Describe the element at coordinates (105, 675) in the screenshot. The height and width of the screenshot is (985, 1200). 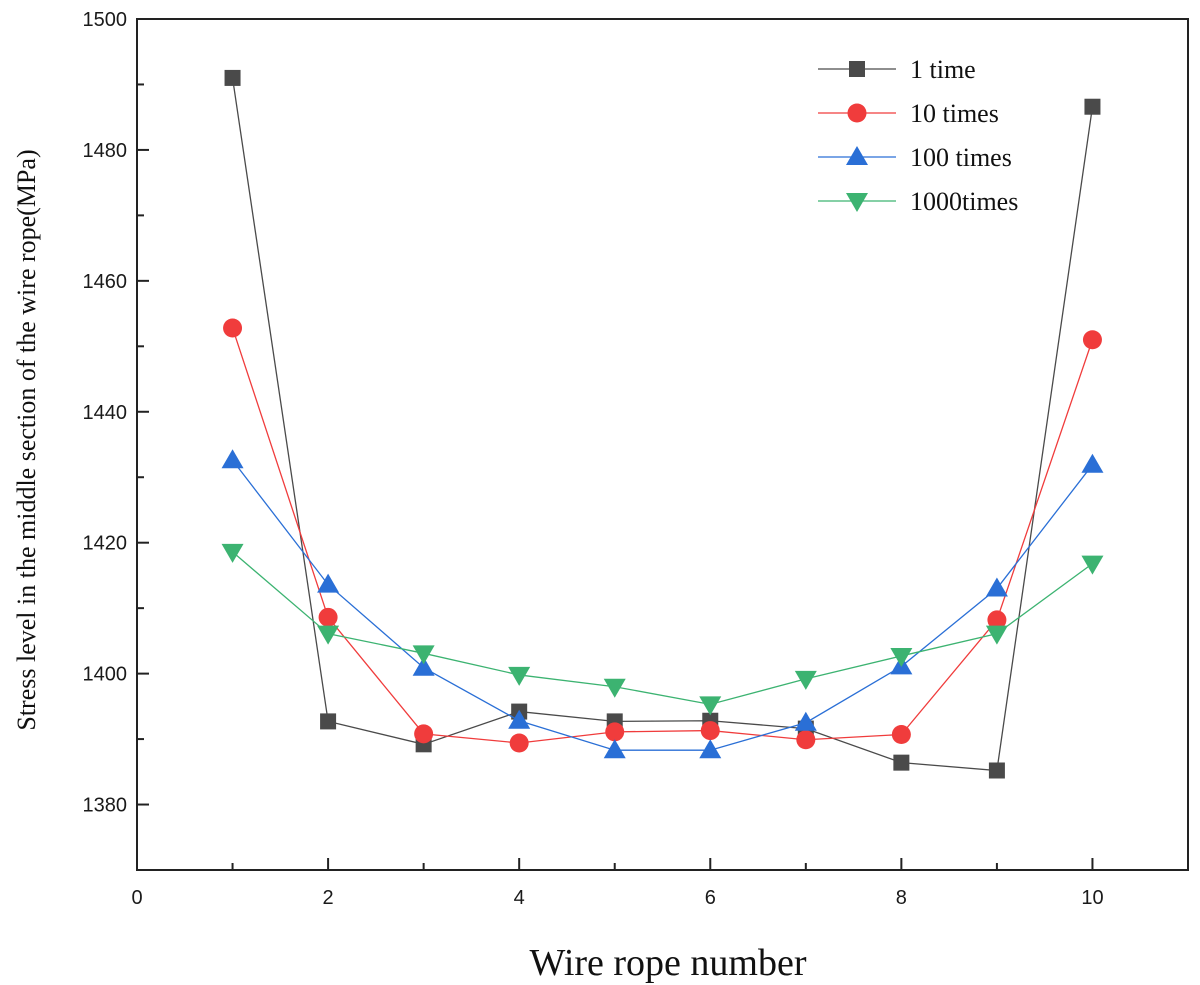
I see `y-tick-label: 1400` at that location.